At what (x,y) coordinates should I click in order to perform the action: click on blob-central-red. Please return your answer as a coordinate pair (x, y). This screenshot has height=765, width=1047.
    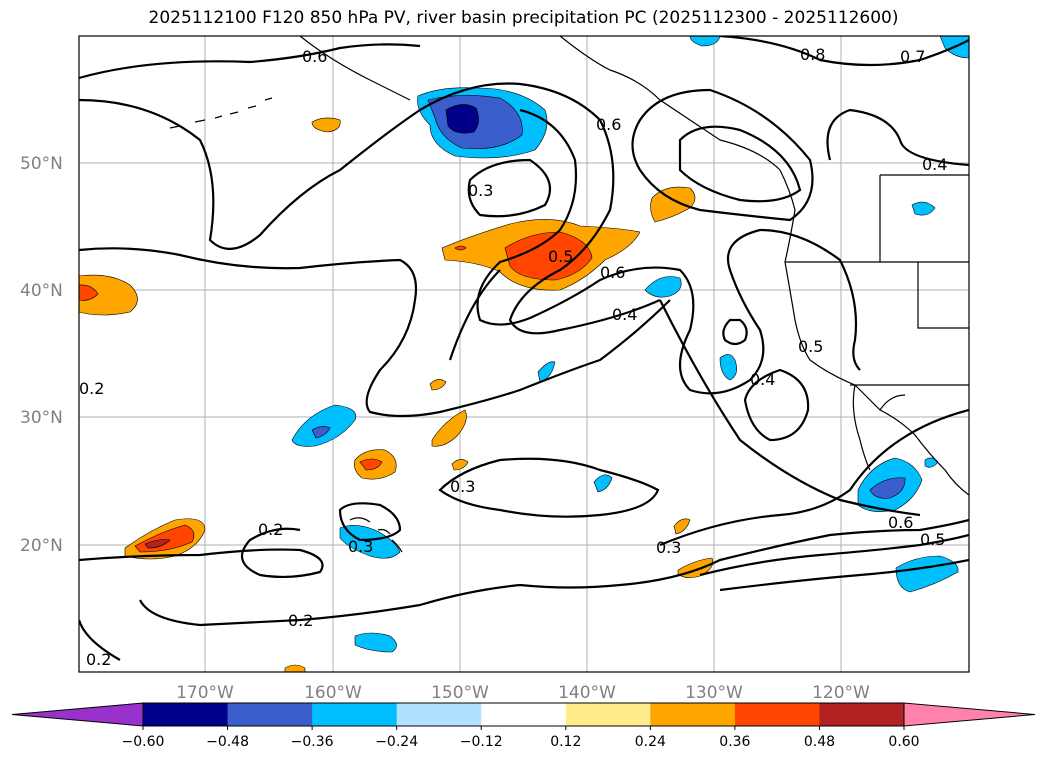
    Looking at the image, I should click on (548, 256).